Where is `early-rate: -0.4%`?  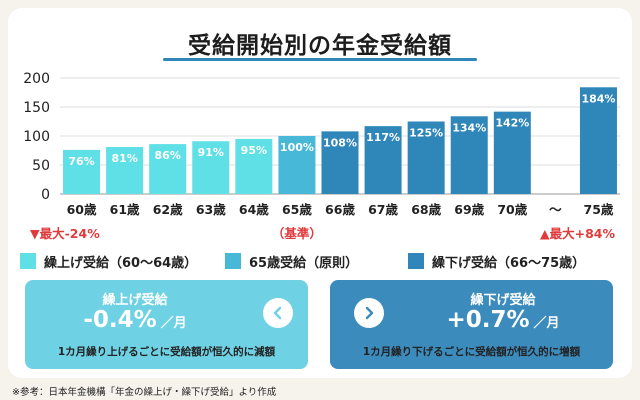 early-rate: -0.4% is located at coordinates (120, 320).